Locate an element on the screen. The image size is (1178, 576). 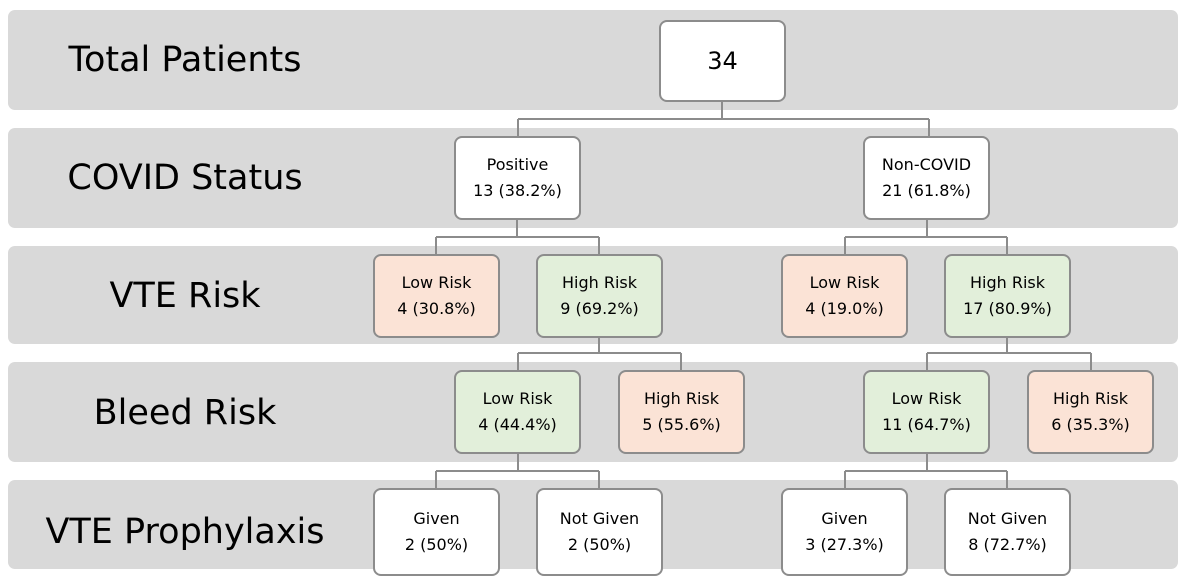
node-bleed-non-low: Low Risk 11 (64.7%) is located at coordinates (926, 412).